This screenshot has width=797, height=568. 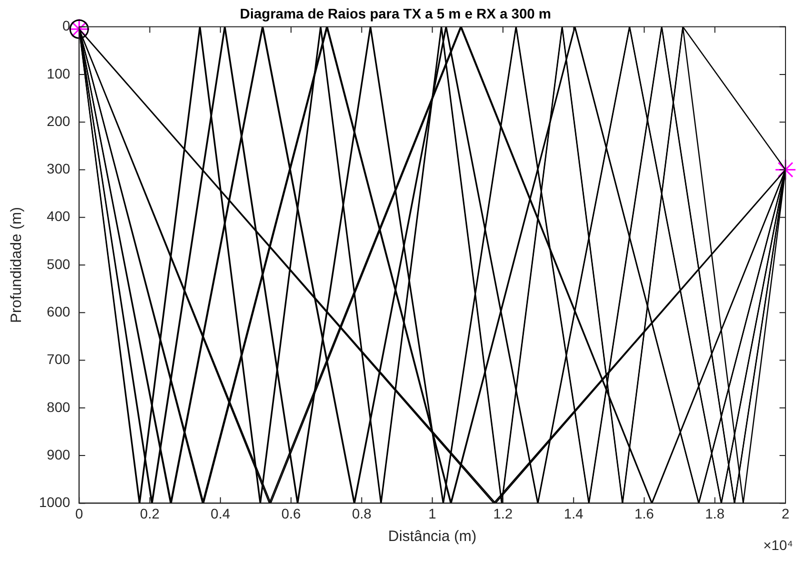 I want to click on y-tick-label: 300, so click(x=58, y=168).